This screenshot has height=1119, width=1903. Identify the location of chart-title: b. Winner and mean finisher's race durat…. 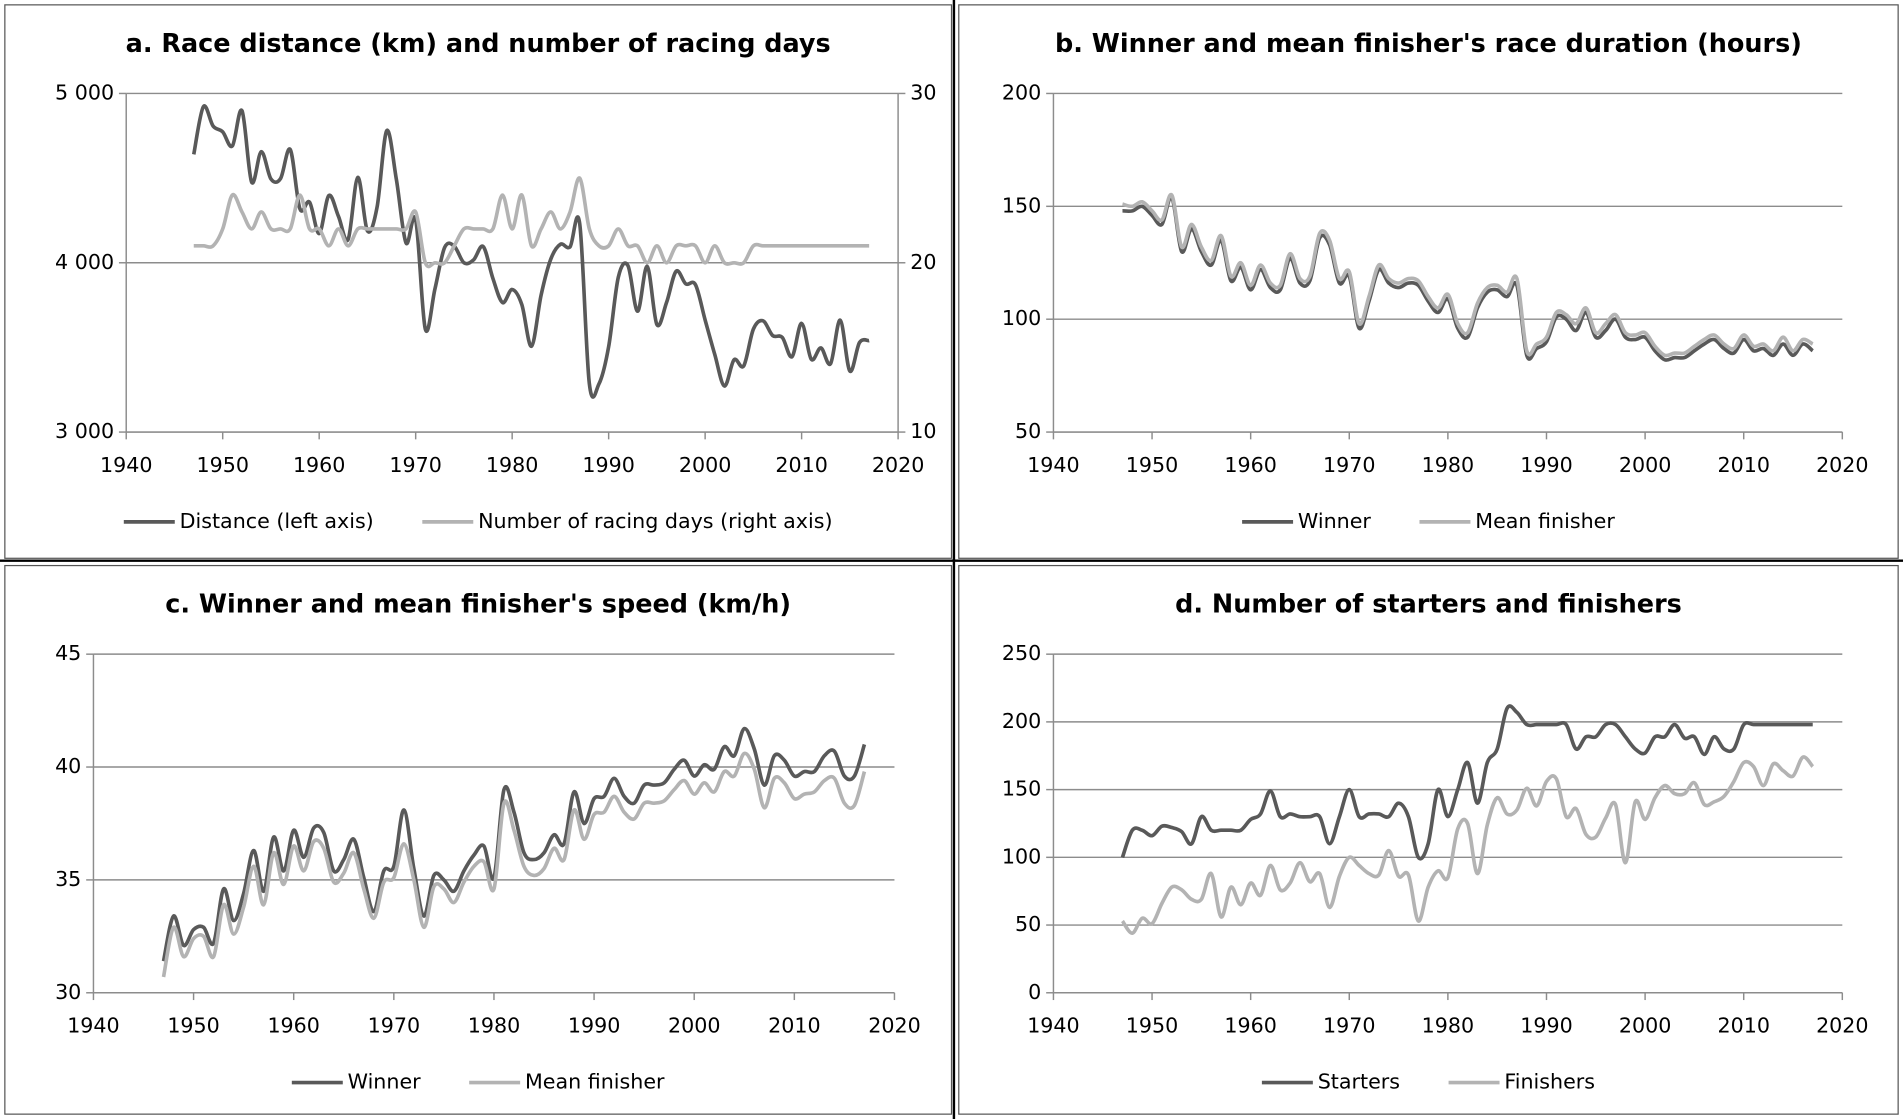
(1428, 44).